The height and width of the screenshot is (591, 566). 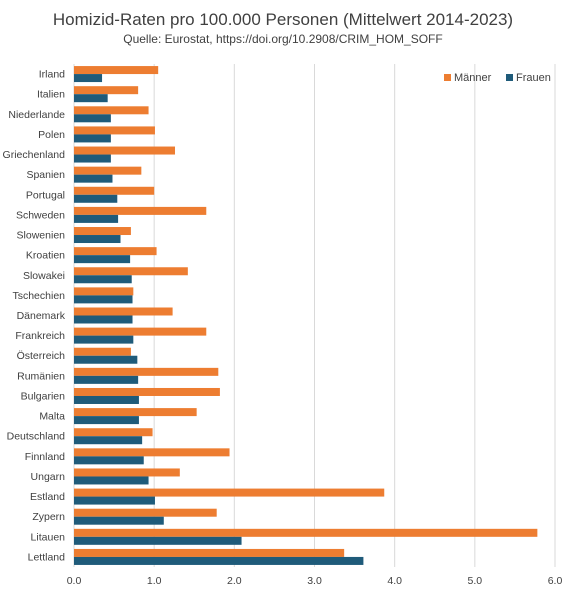 I want to click on x-tick-labels: 0.0 1.0 2.0 3.0 4.0 5.0 6.0, so click(x=315, y=581).